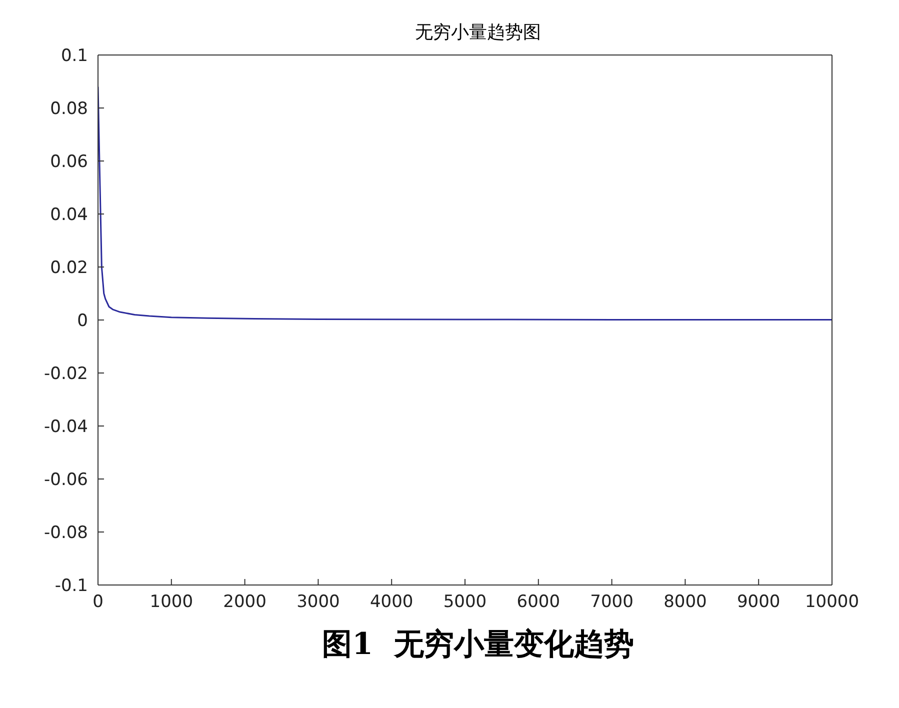 This screenshot has width=899, height=708. Describe the element at coordinates (66, 480) in the screenshot. I see `y-tick-label: -0.06` at that location.